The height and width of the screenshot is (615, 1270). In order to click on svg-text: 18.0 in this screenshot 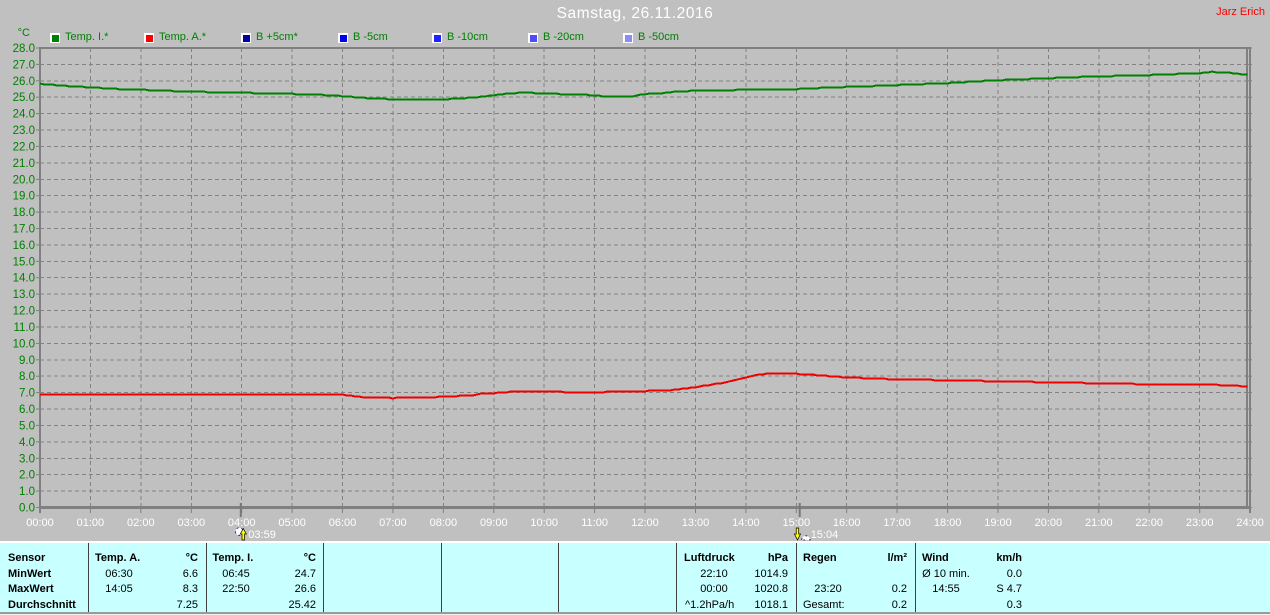, I will do `click(24, 213)`.